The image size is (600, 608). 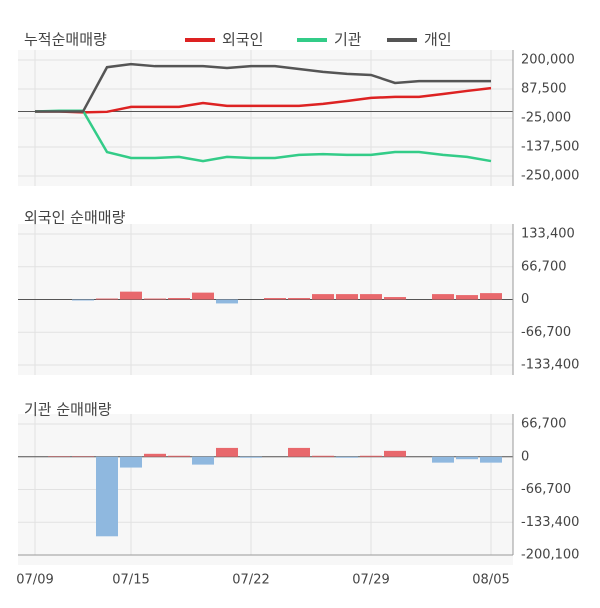 What do you see at coordinates (250, 580) in the screenshot?
I see `x-tick-label: 07/22` at bounding box center [250, 580].